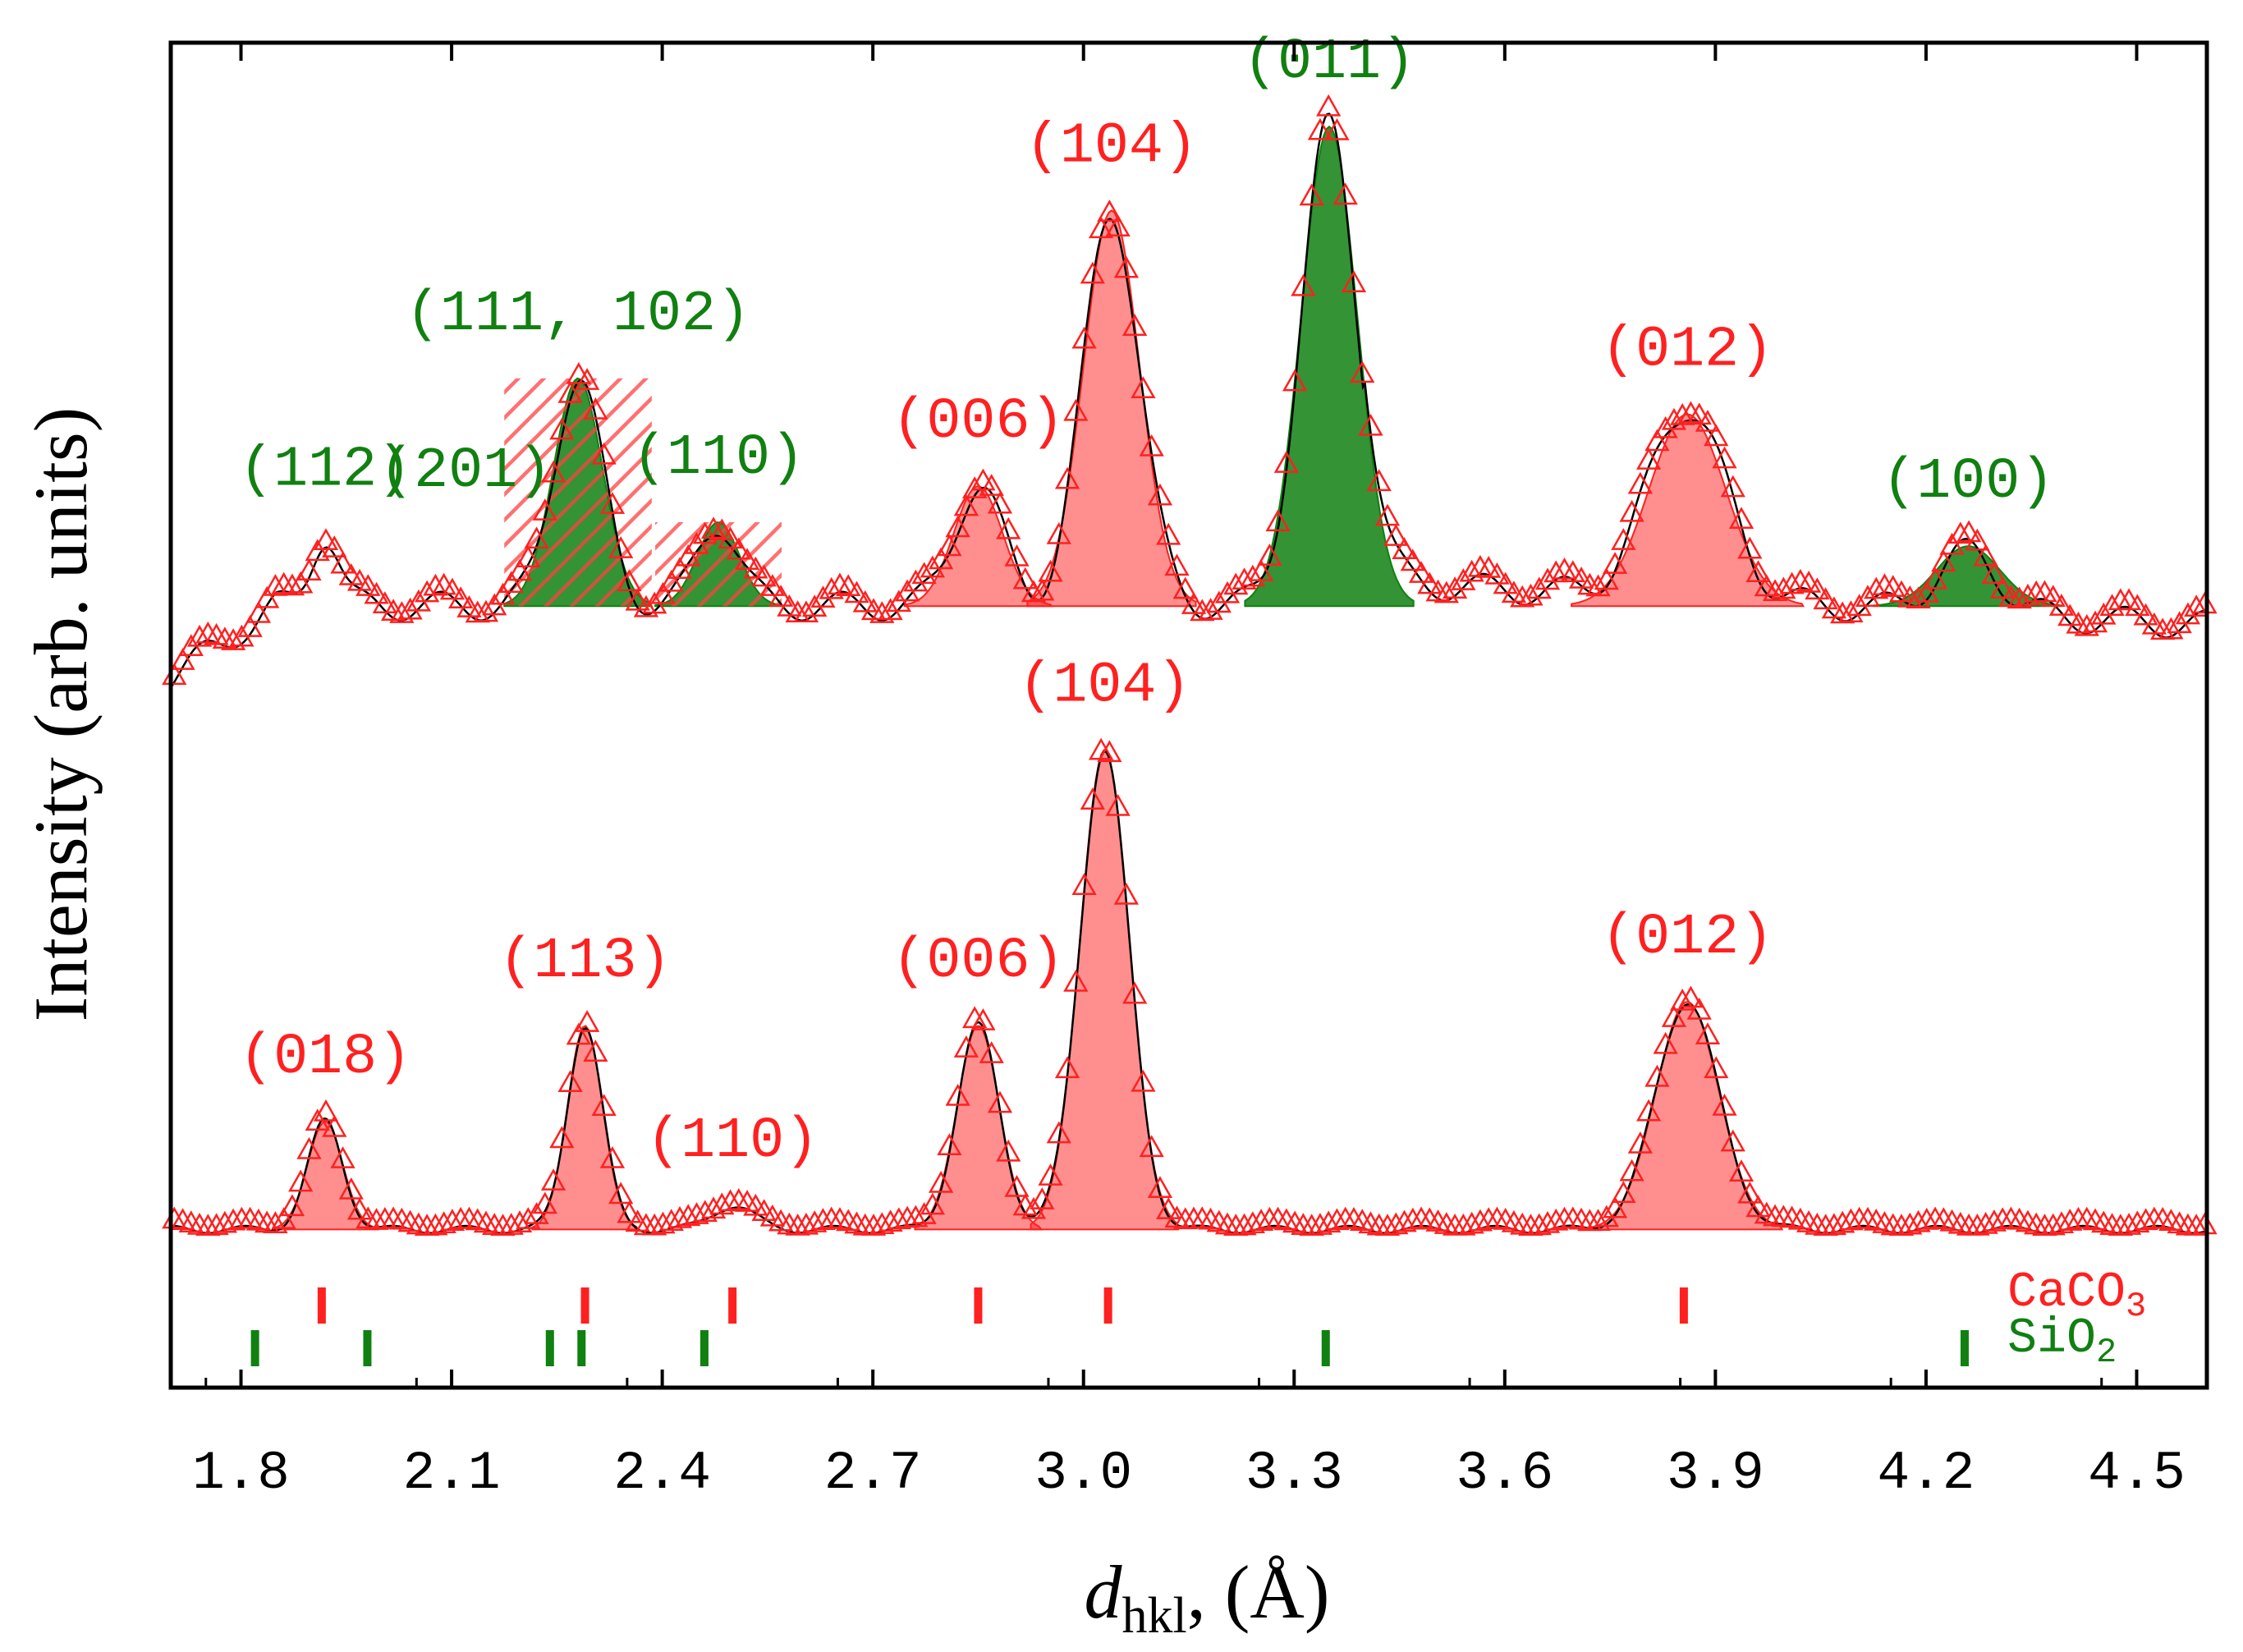  Describe the element at coordinates (1107, 1306) in the screenshot. I see `tick-caco3` at that location.